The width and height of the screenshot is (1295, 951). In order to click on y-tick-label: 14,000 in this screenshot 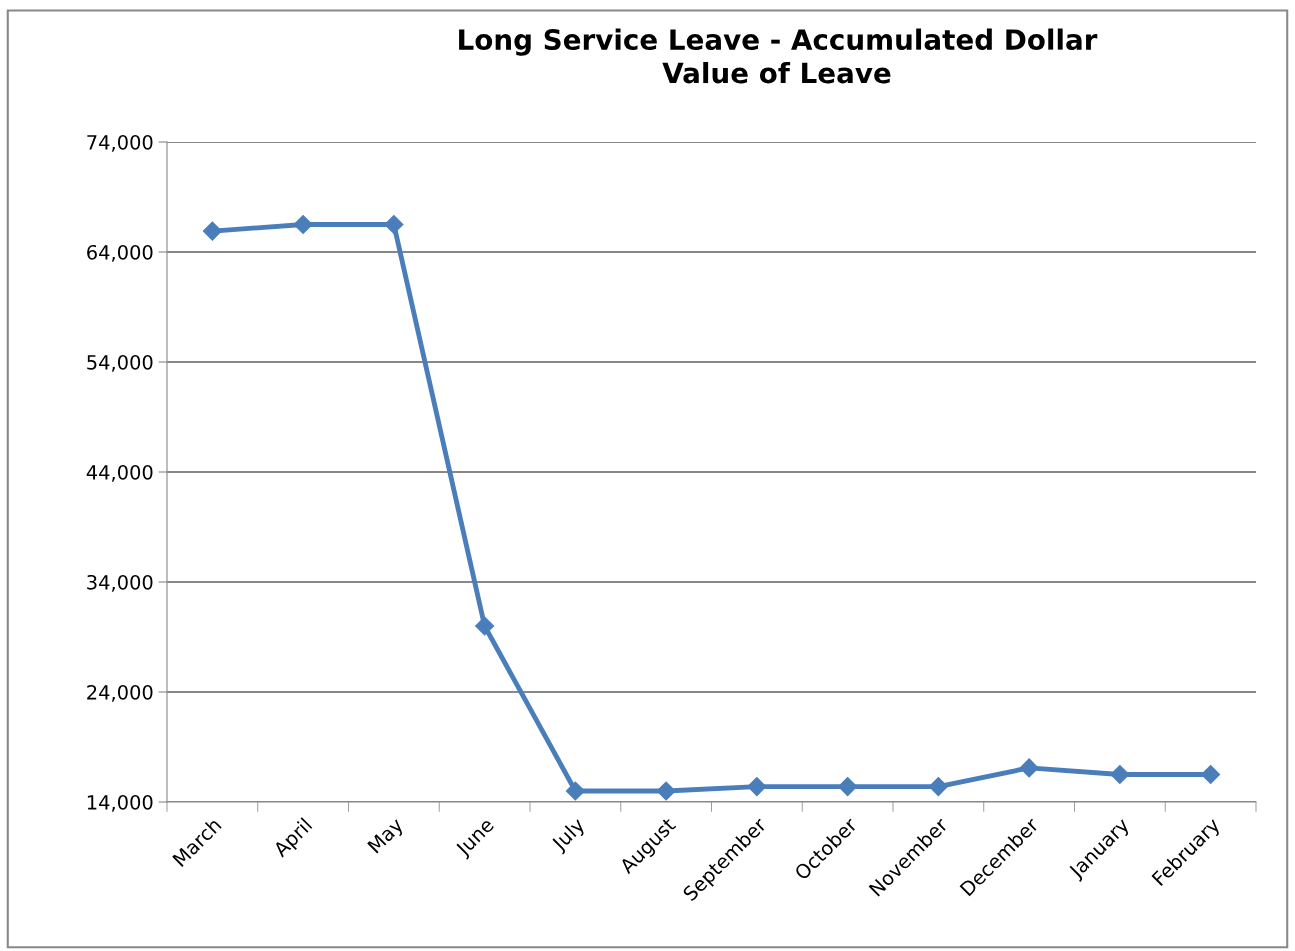, I will do `click(120, 803)`.